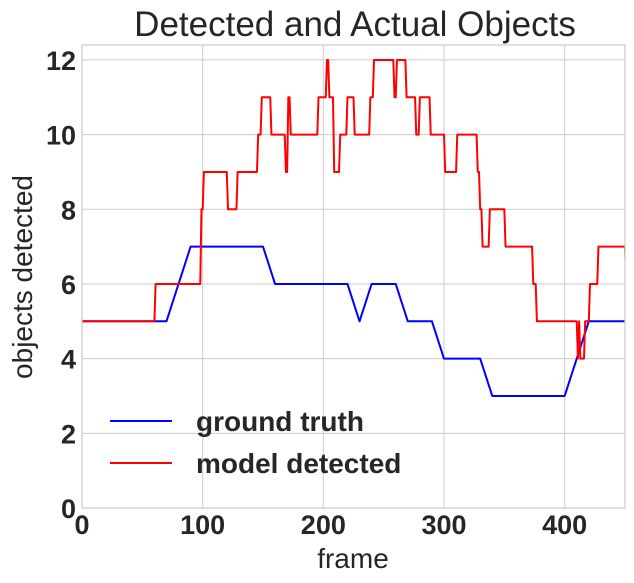 The width and height of the screenshot is (634, 583). I want to click on y-axis-label: objects detected, so click(22, 277).